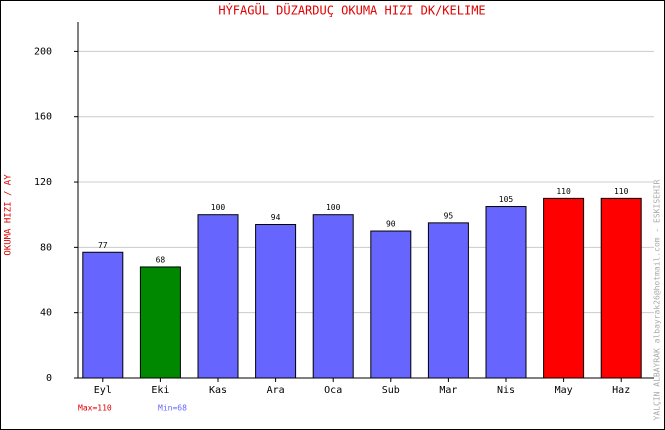  Describe the element at coordinates (391, 224) in the screenshot. I see `value-label: 90` at that location.